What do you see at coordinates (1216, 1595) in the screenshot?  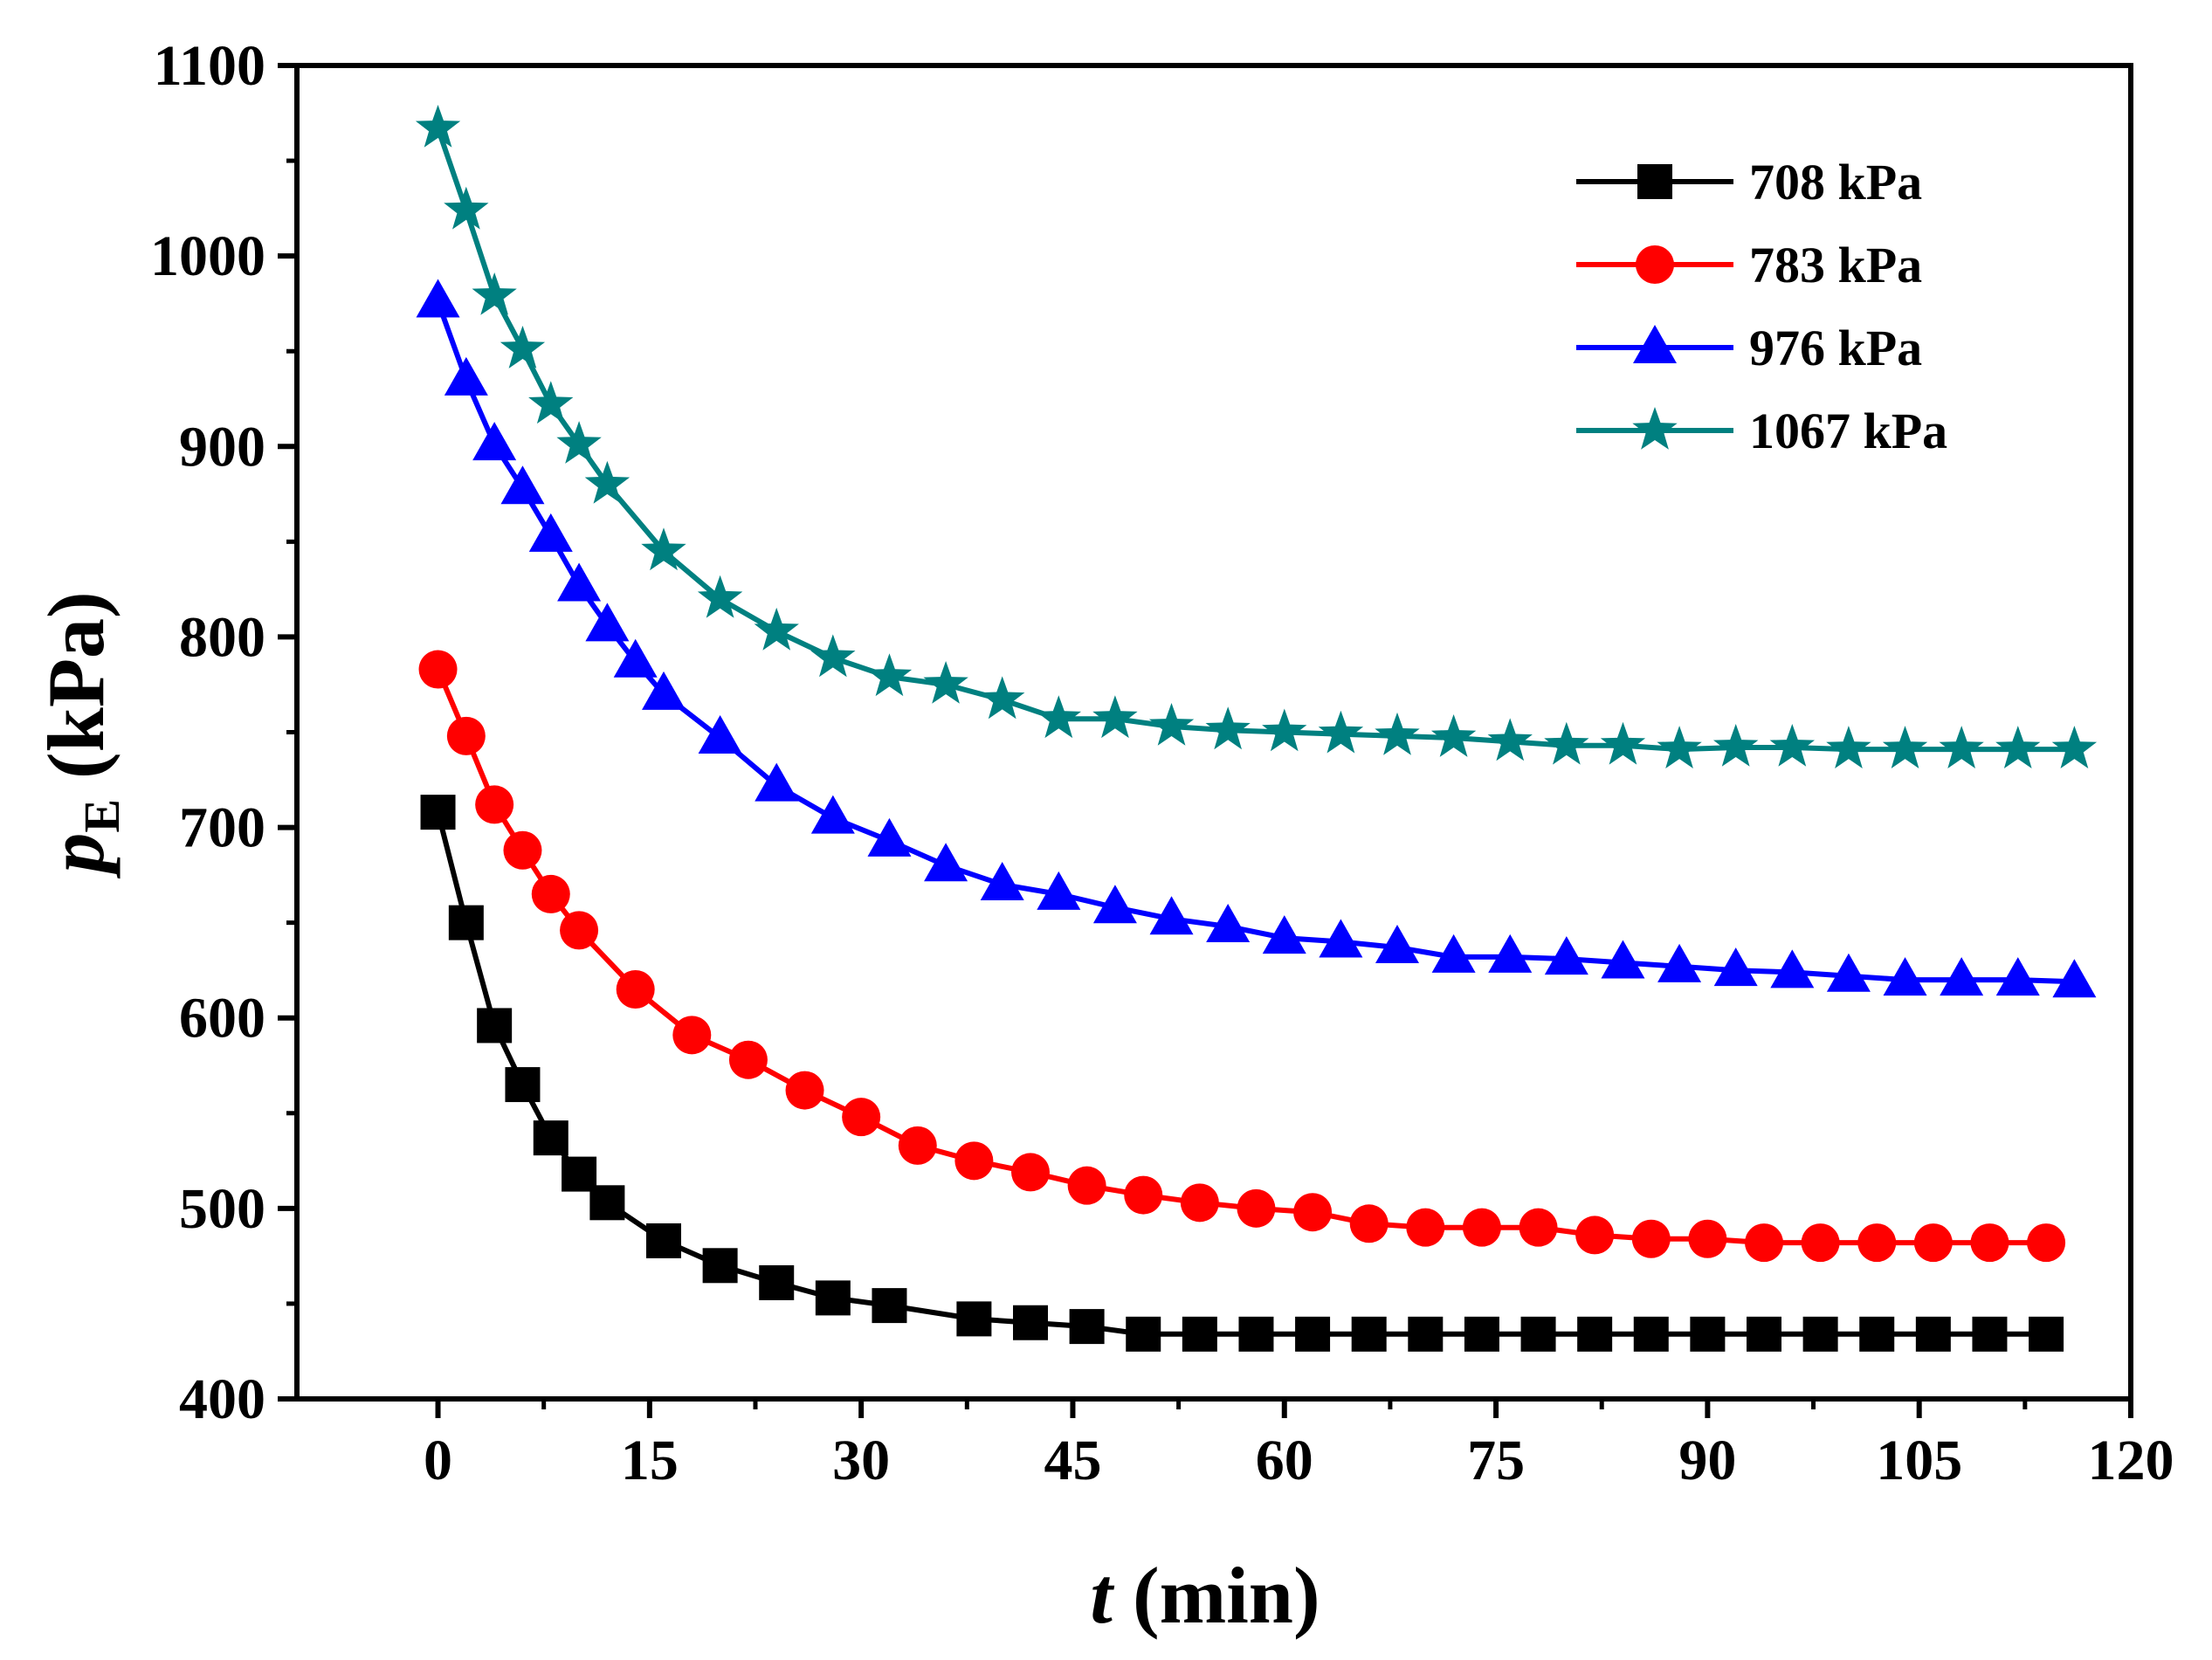 I see `x-axis-unit: (min)` at bounding box center [1216, 1595].